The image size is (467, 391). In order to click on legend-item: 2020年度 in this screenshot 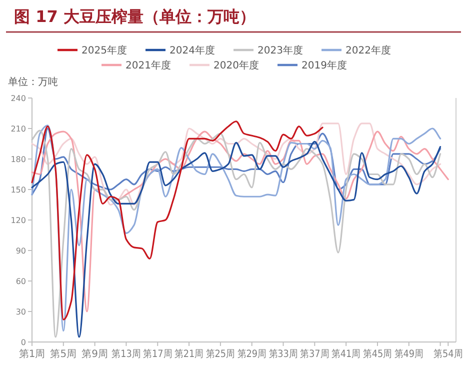, I will do `click(224, 66)`.